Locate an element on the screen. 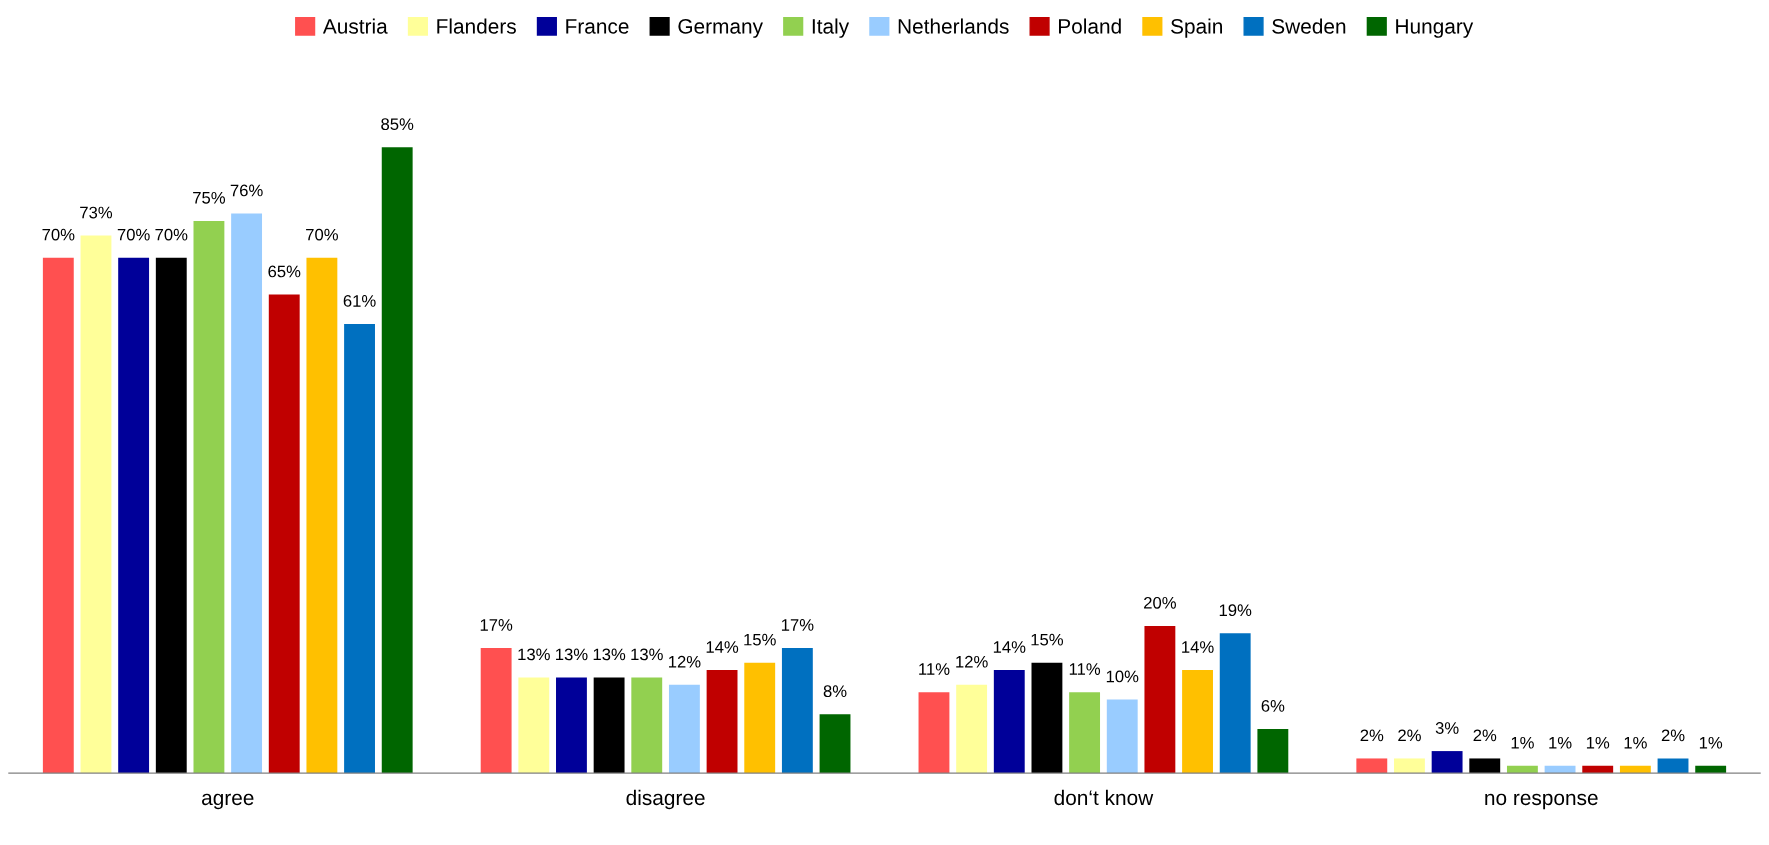 This screenshot has height=845, width=1769. data-label: 8% is located at coordinates (835, 691).